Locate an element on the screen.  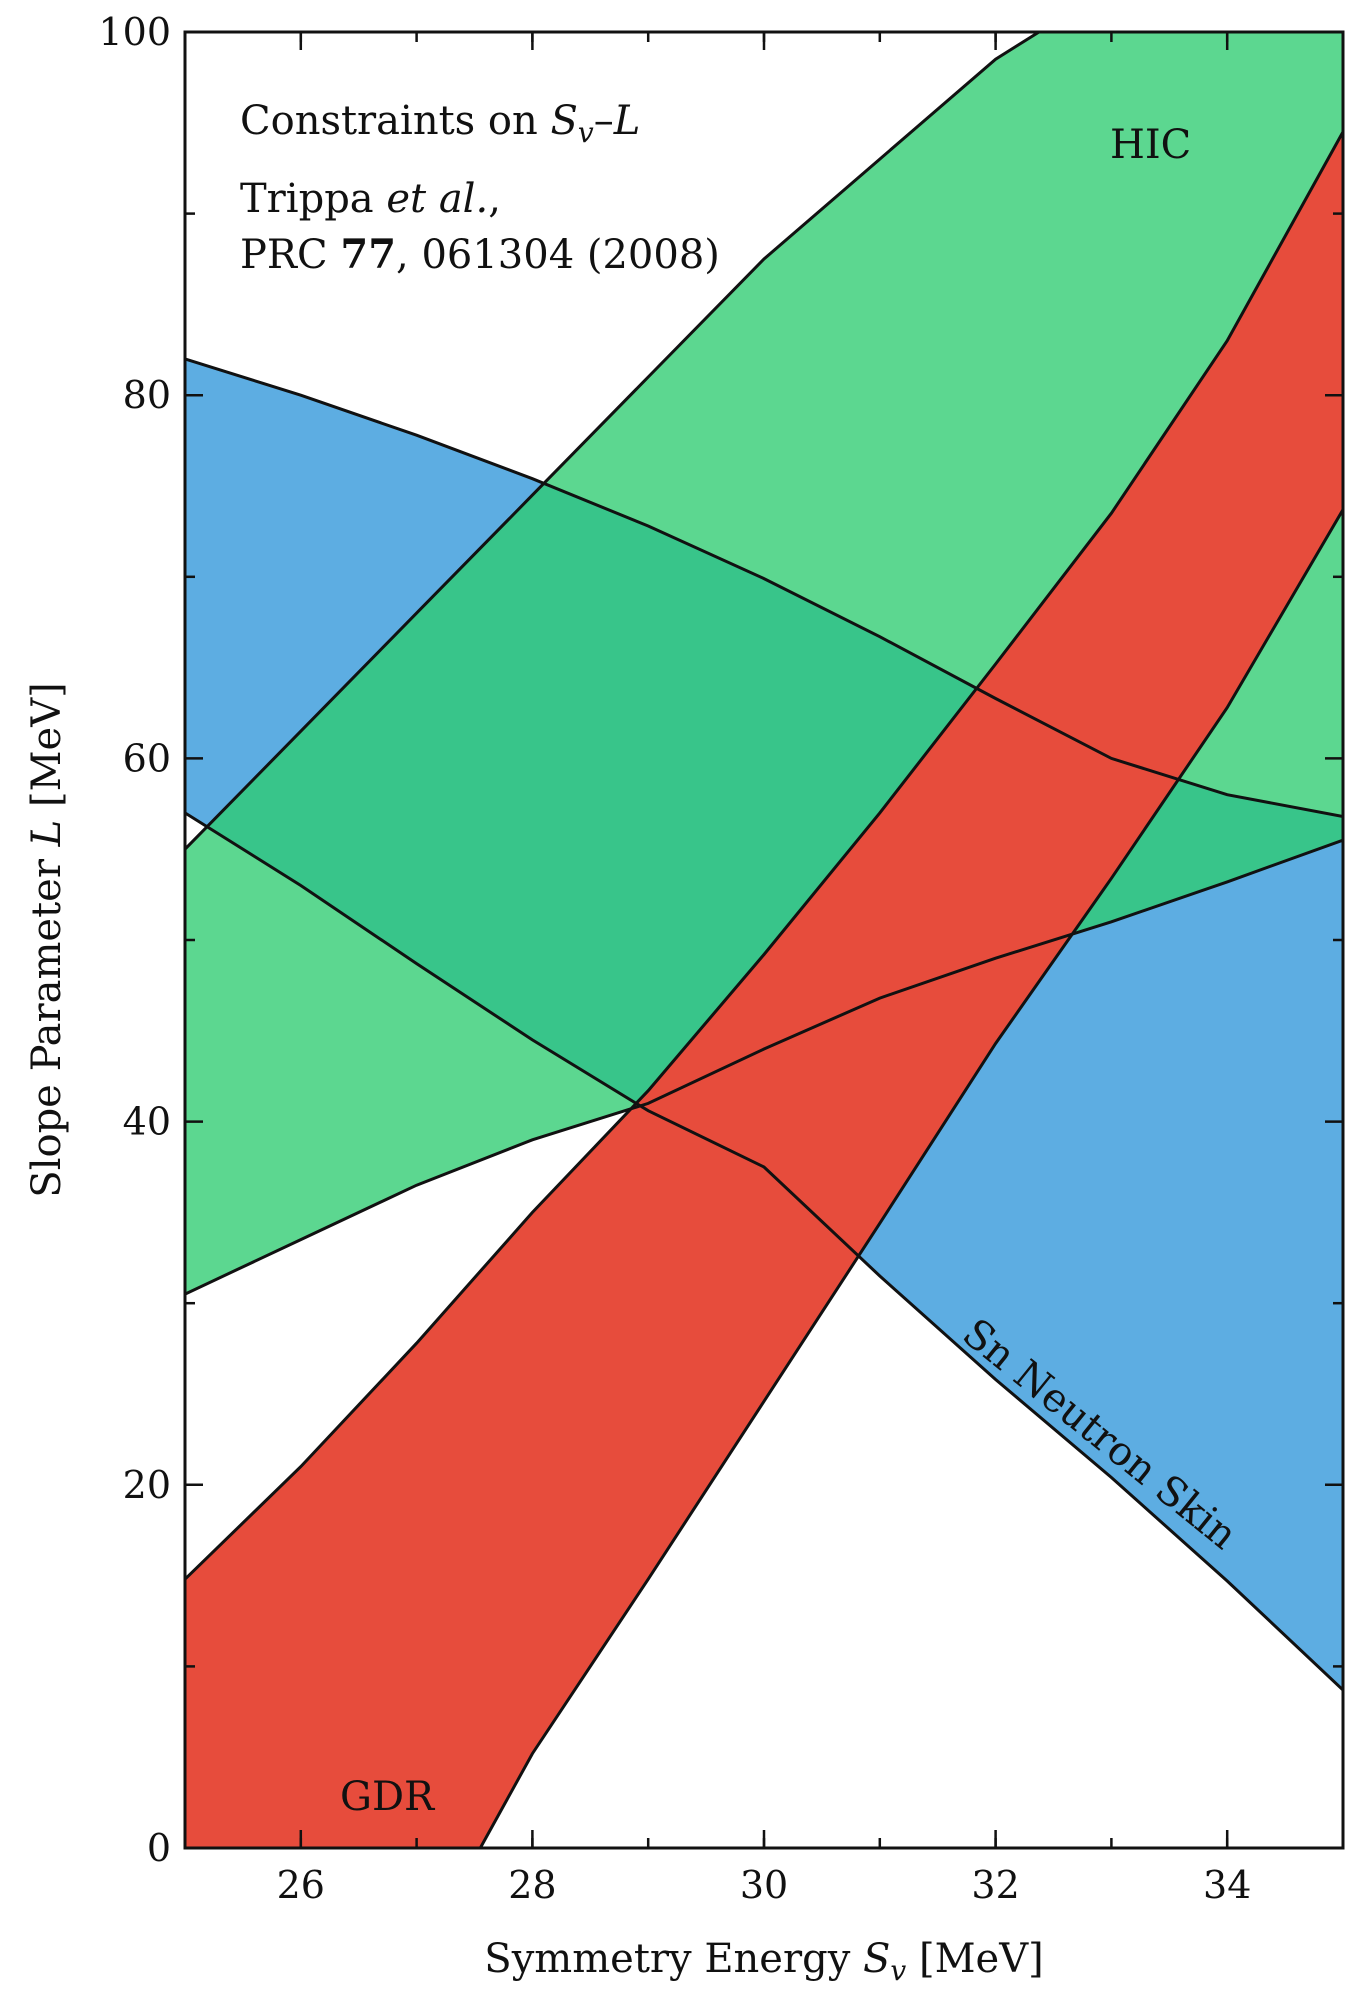
y-tick-label: 20 is located at coordinates (147, 1485).